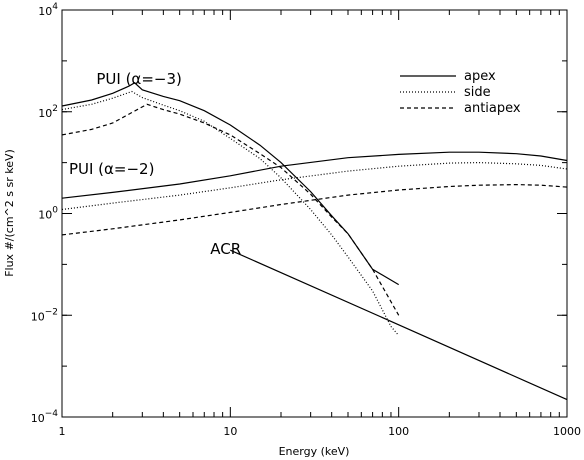 This screenshot has height=460, width=584. I want to click on legend-label-antiapex: antiapex, so click(492, 108).